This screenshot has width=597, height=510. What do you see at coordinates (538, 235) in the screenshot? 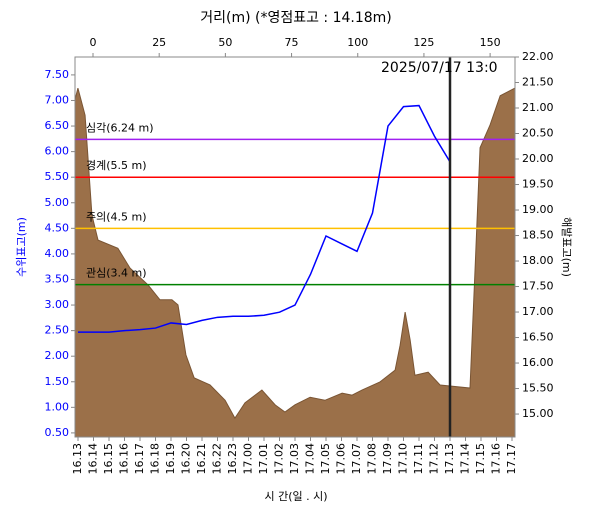
I see `y2-tick-label: 18.50` at bounding box center [538, 235].